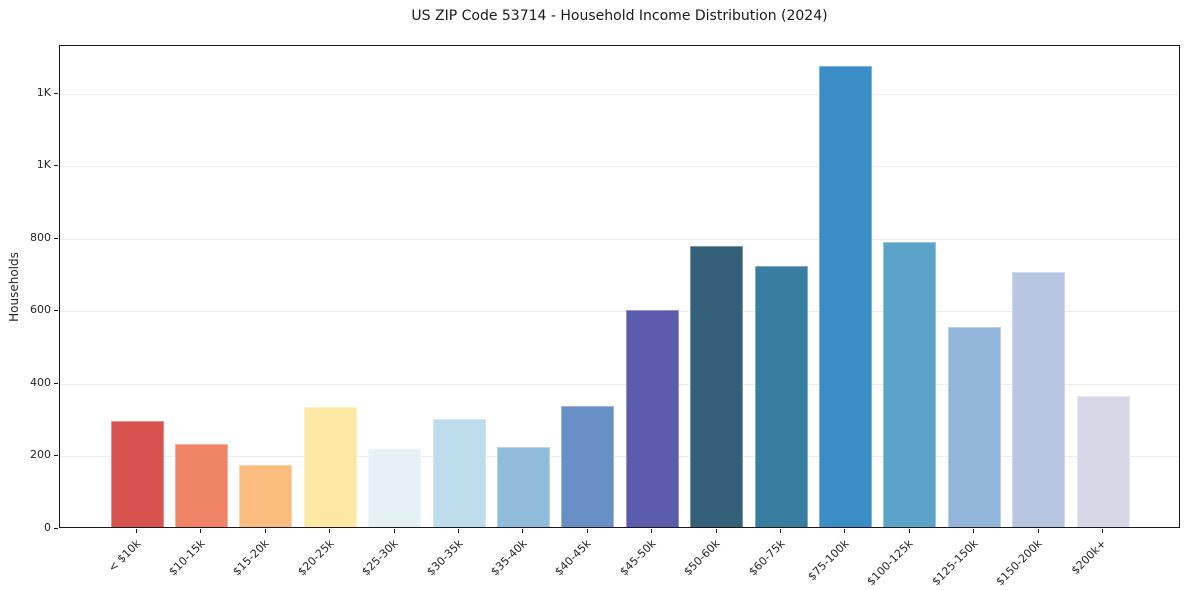  I want to click on x-tick-label: $75-100k, so click(828, 560).